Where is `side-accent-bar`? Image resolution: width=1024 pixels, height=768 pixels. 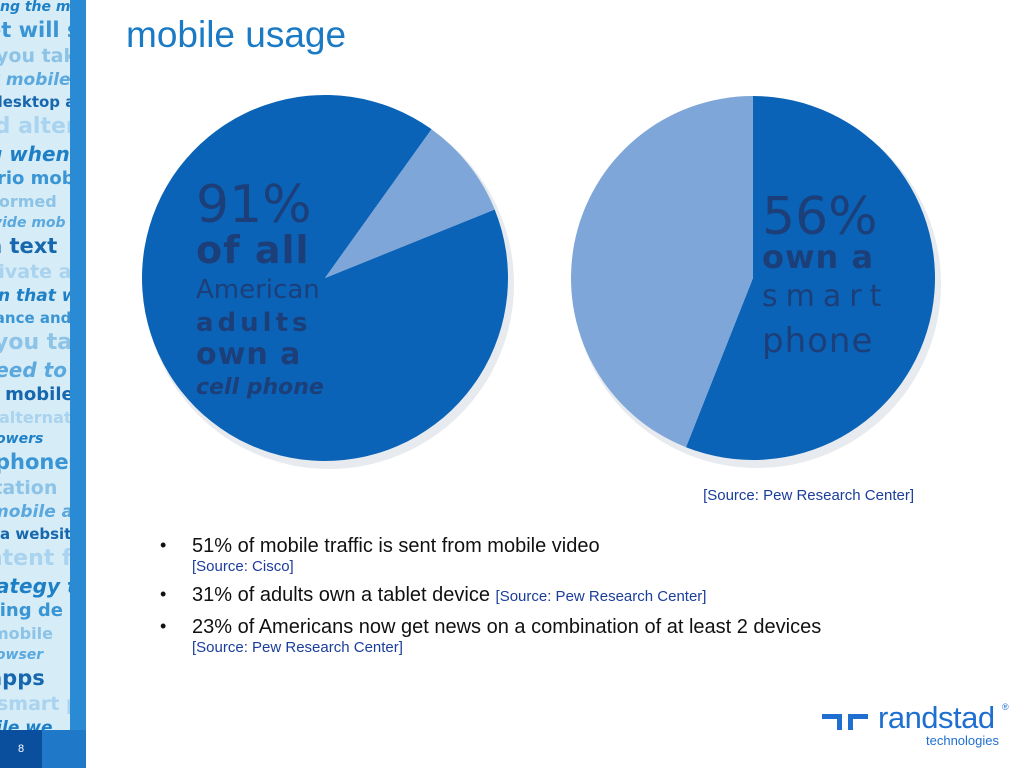
side-accent-bar is located at coordinates (78, 365).